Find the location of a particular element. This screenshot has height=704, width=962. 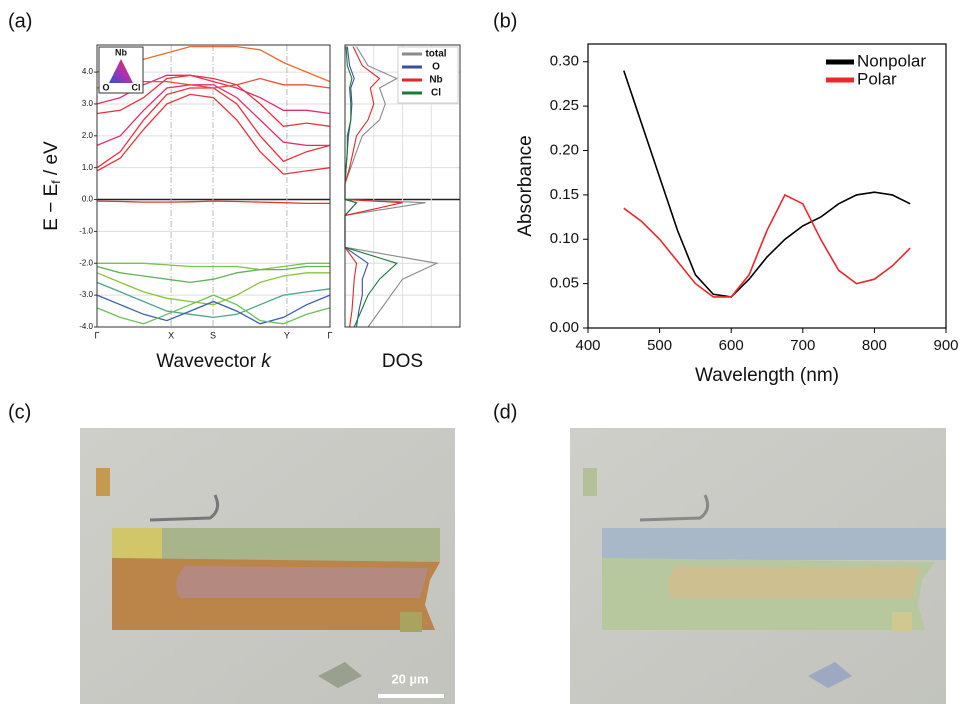

y-axis-label: E − Ef / eV is located at coordinates (52, 186).